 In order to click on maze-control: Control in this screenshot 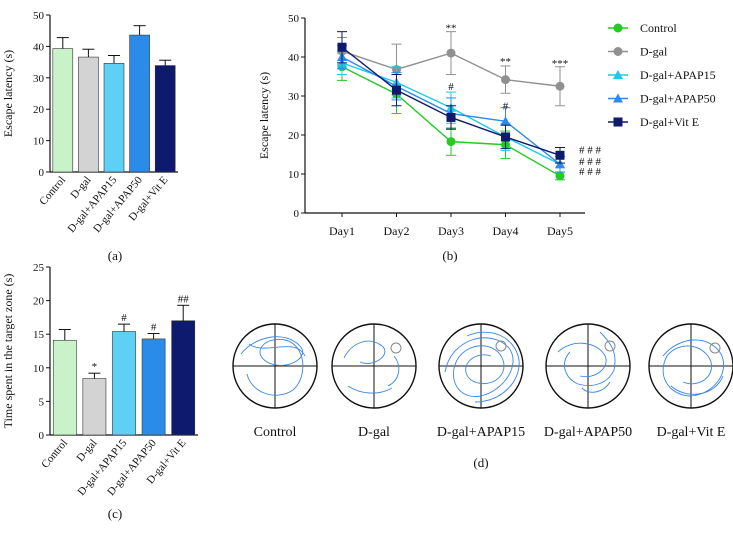, I will do `click(275, 381)`.